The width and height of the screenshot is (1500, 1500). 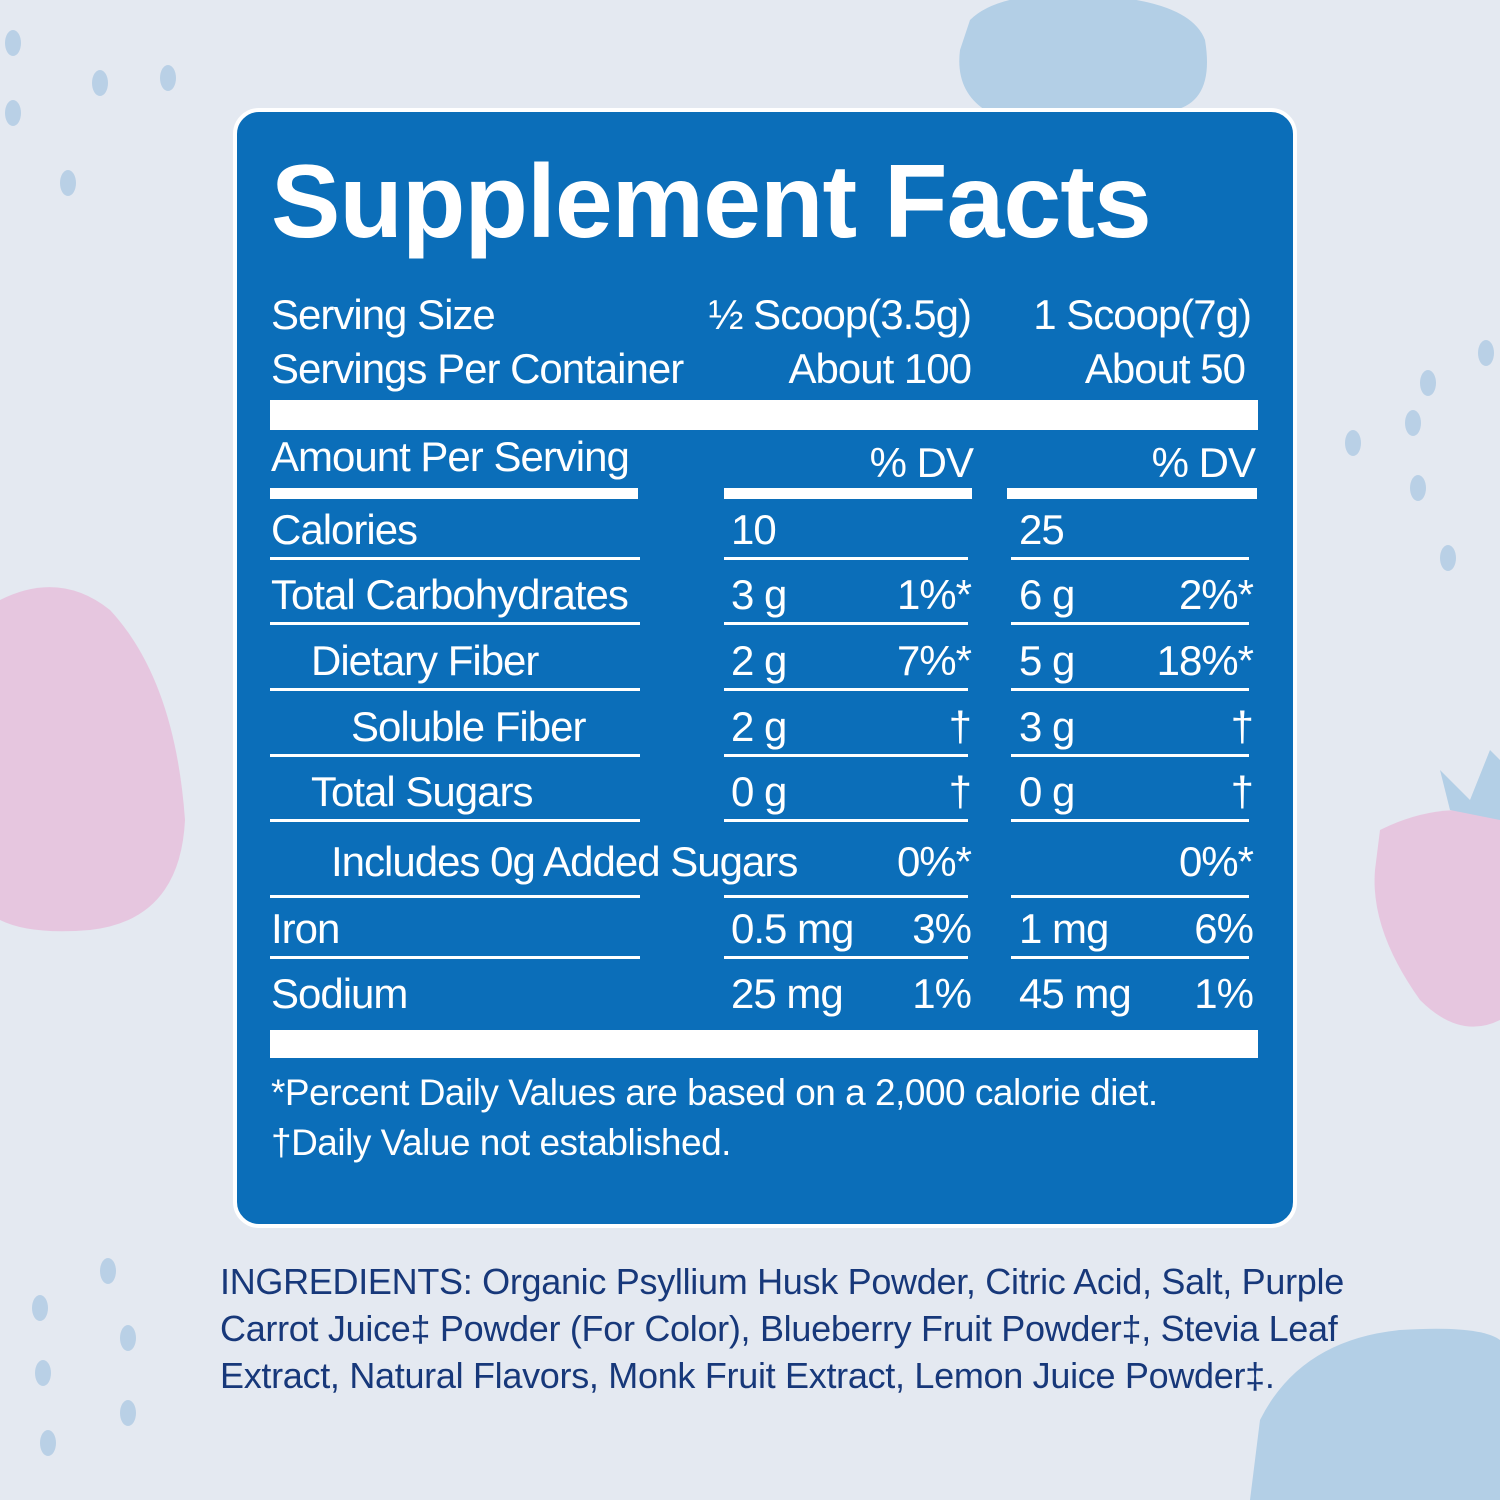 I want to click on strawberry-leaf-icon, so click(x=1470, y=785).